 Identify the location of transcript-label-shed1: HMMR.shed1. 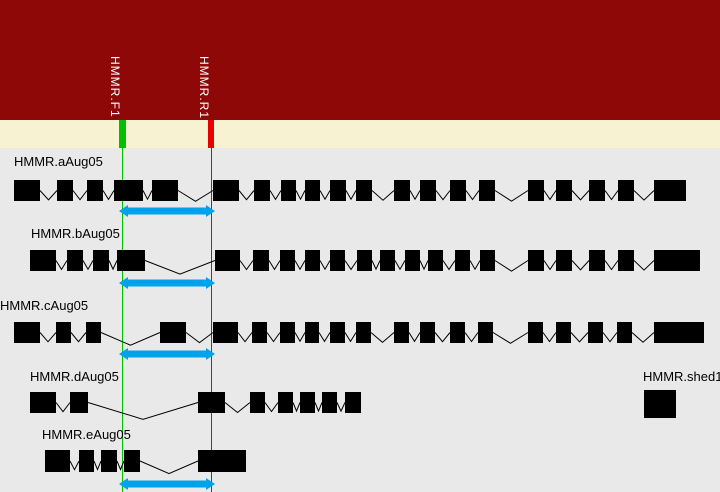
(681, 376).